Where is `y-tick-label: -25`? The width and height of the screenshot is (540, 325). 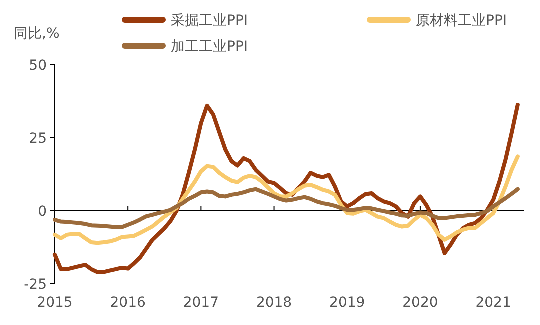
y-tick-label: -25 is located at coordinates (35, 285).